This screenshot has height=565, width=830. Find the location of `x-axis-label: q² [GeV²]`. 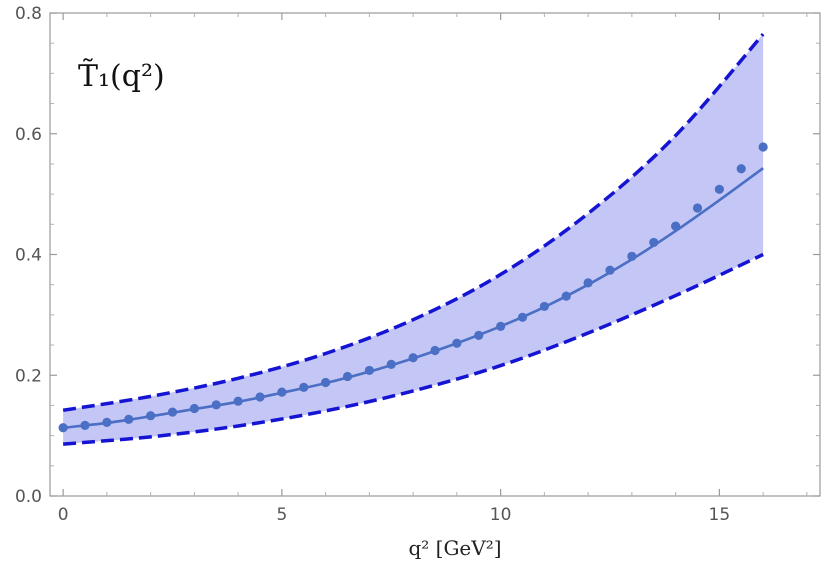

x-axis-label: q² [GeV²] is located at coordinates (454, 548).